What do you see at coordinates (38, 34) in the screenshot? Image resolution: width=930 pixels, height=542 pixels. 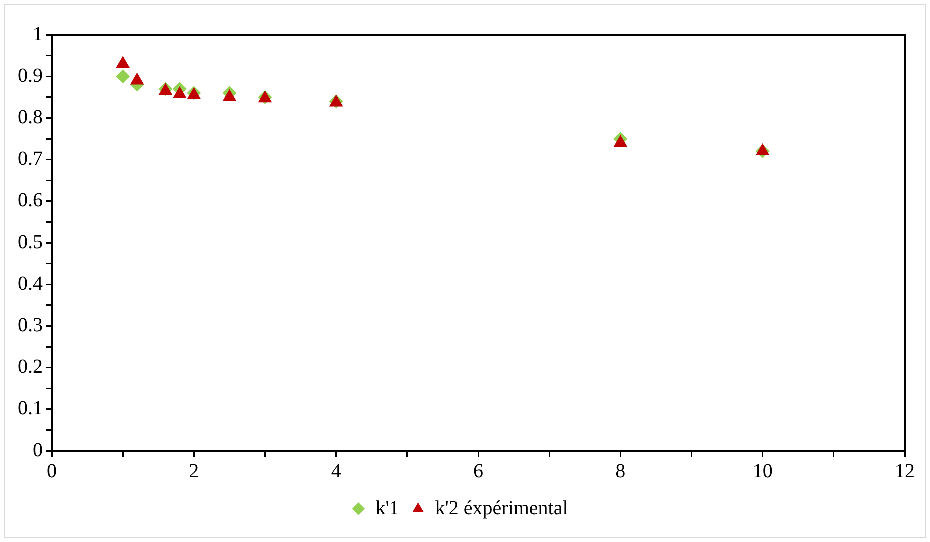 I see `y-tick-label: 1` at bounding box center [38, 34].